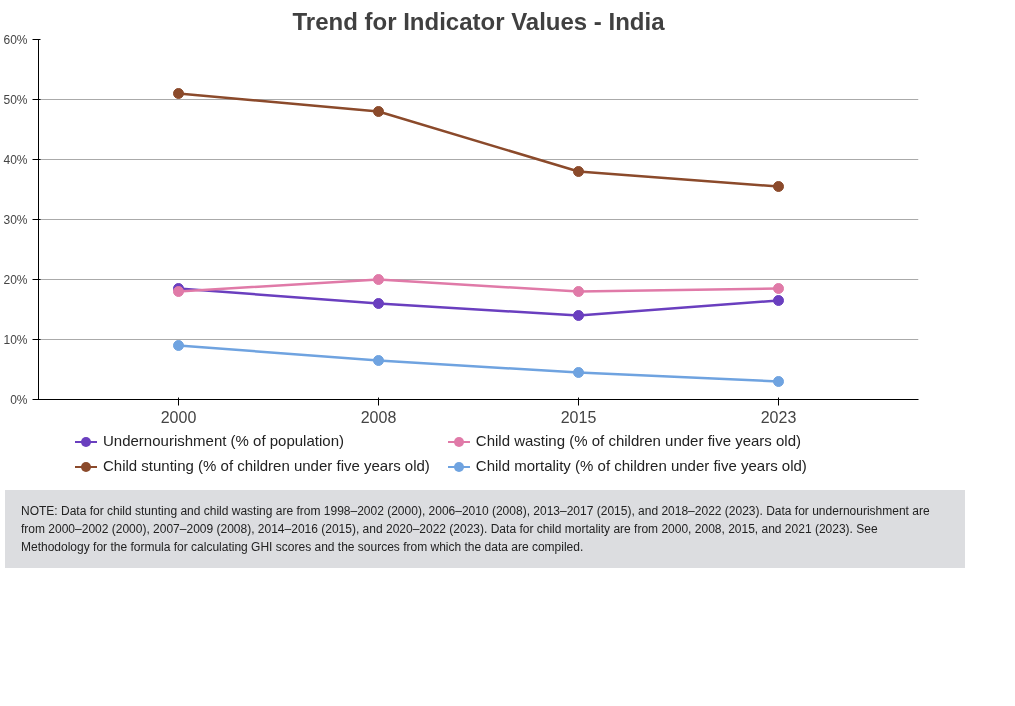 Image resolution: width=1015 pixels, height=706 pixels. I want to click on y-tick-label: 0%, so click(19, 399).